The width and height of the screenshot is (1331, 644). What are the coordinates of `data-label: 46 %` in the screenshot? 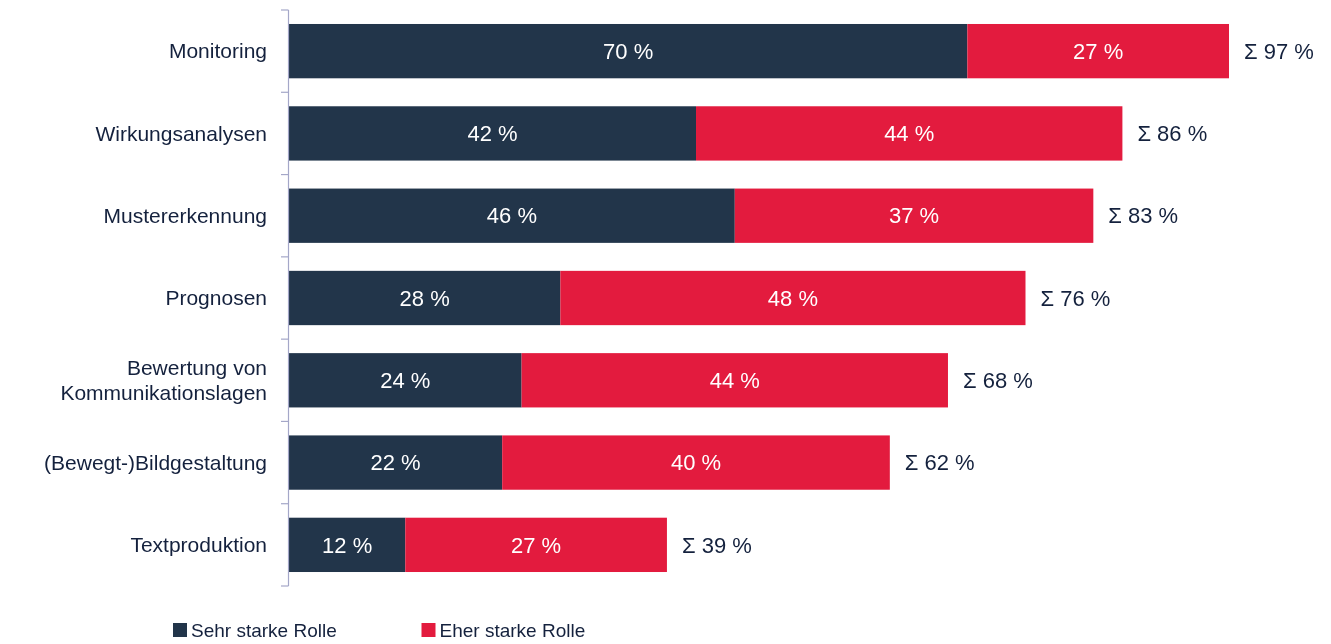 It's located at (511, 216).